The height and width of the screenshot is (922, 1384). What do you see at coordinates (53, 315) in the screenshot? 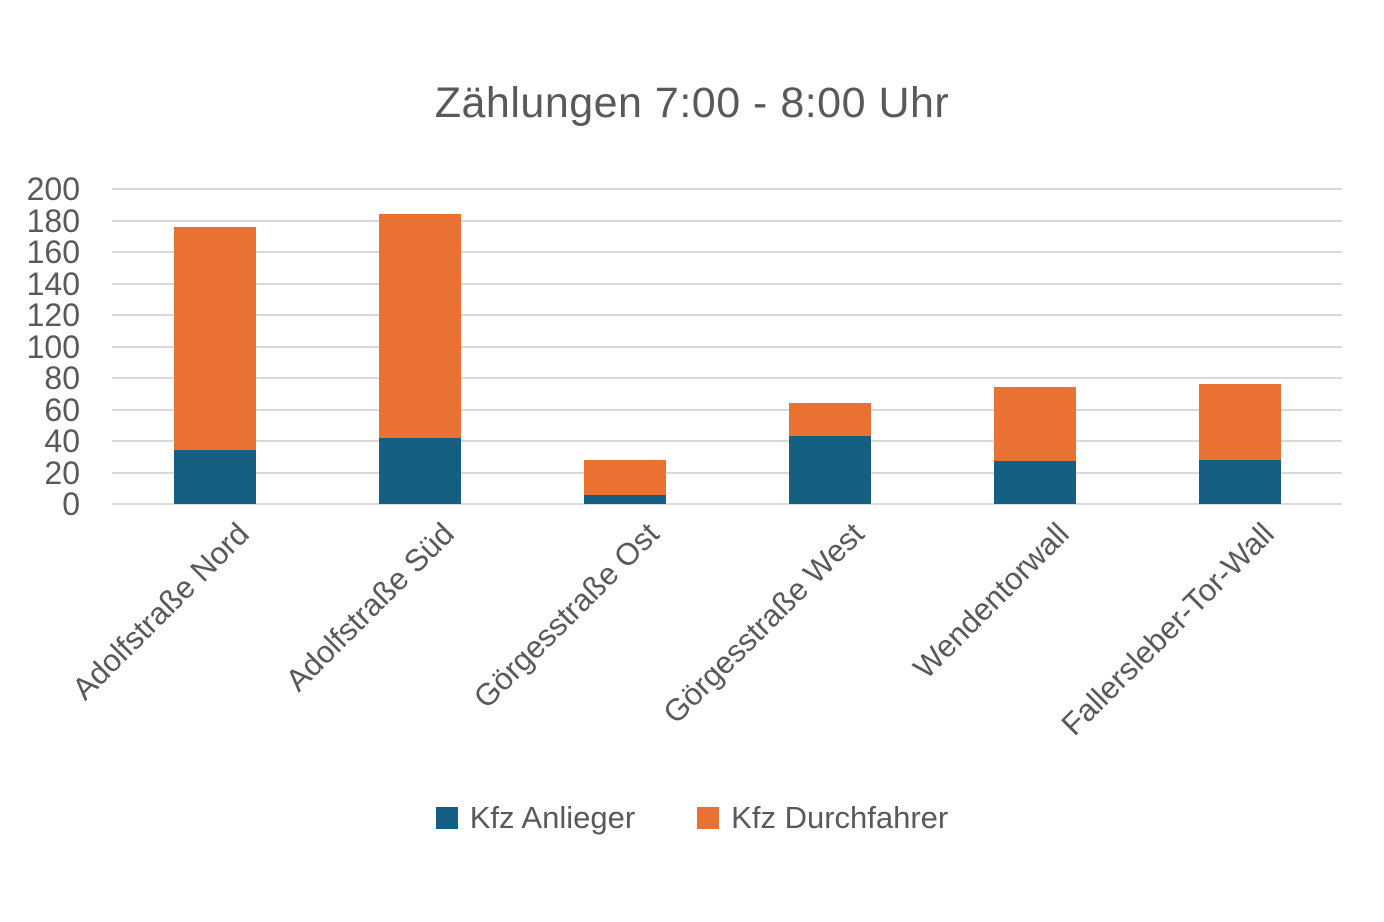
I see `y-tick-label: 120` at bounding box center [53, 315].